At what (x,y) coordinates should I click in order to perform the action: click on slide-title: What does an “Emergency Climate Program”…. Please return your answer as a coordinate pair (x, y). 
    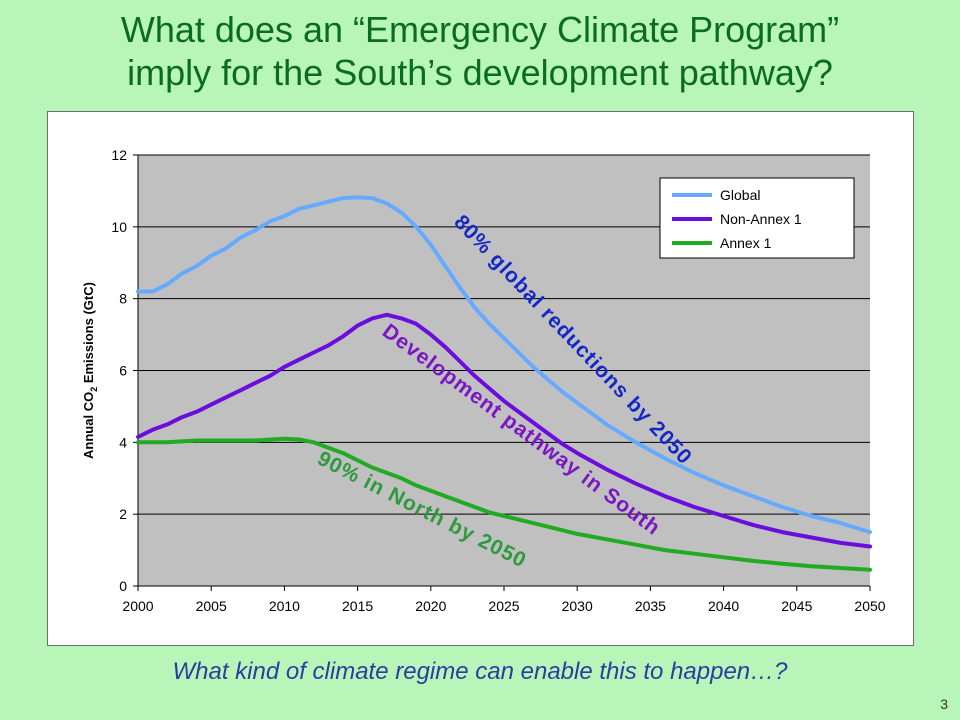
    Looking at the image, I should click on (480, 51).